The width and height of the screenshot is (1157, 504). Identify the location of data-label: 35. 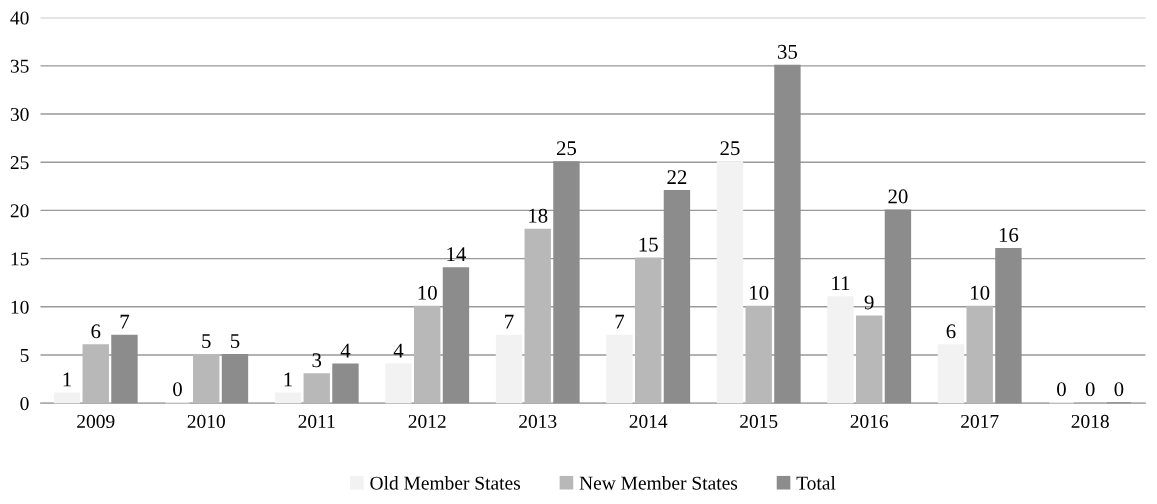
(788, 51).